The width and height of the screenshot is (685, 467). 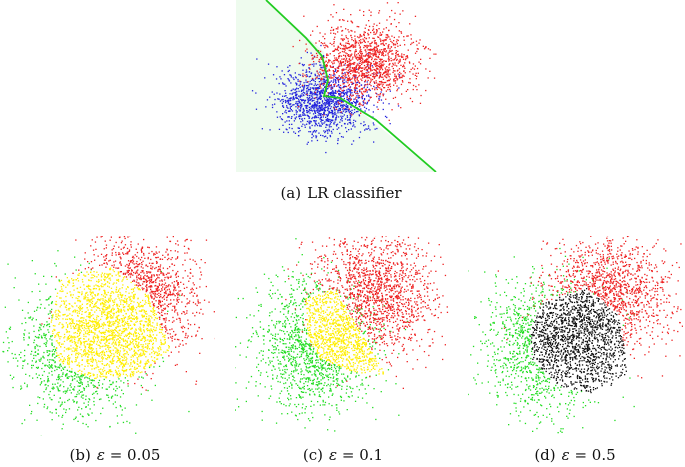 I want to click on caption-b-label: (b), so click(x=80, y=455).